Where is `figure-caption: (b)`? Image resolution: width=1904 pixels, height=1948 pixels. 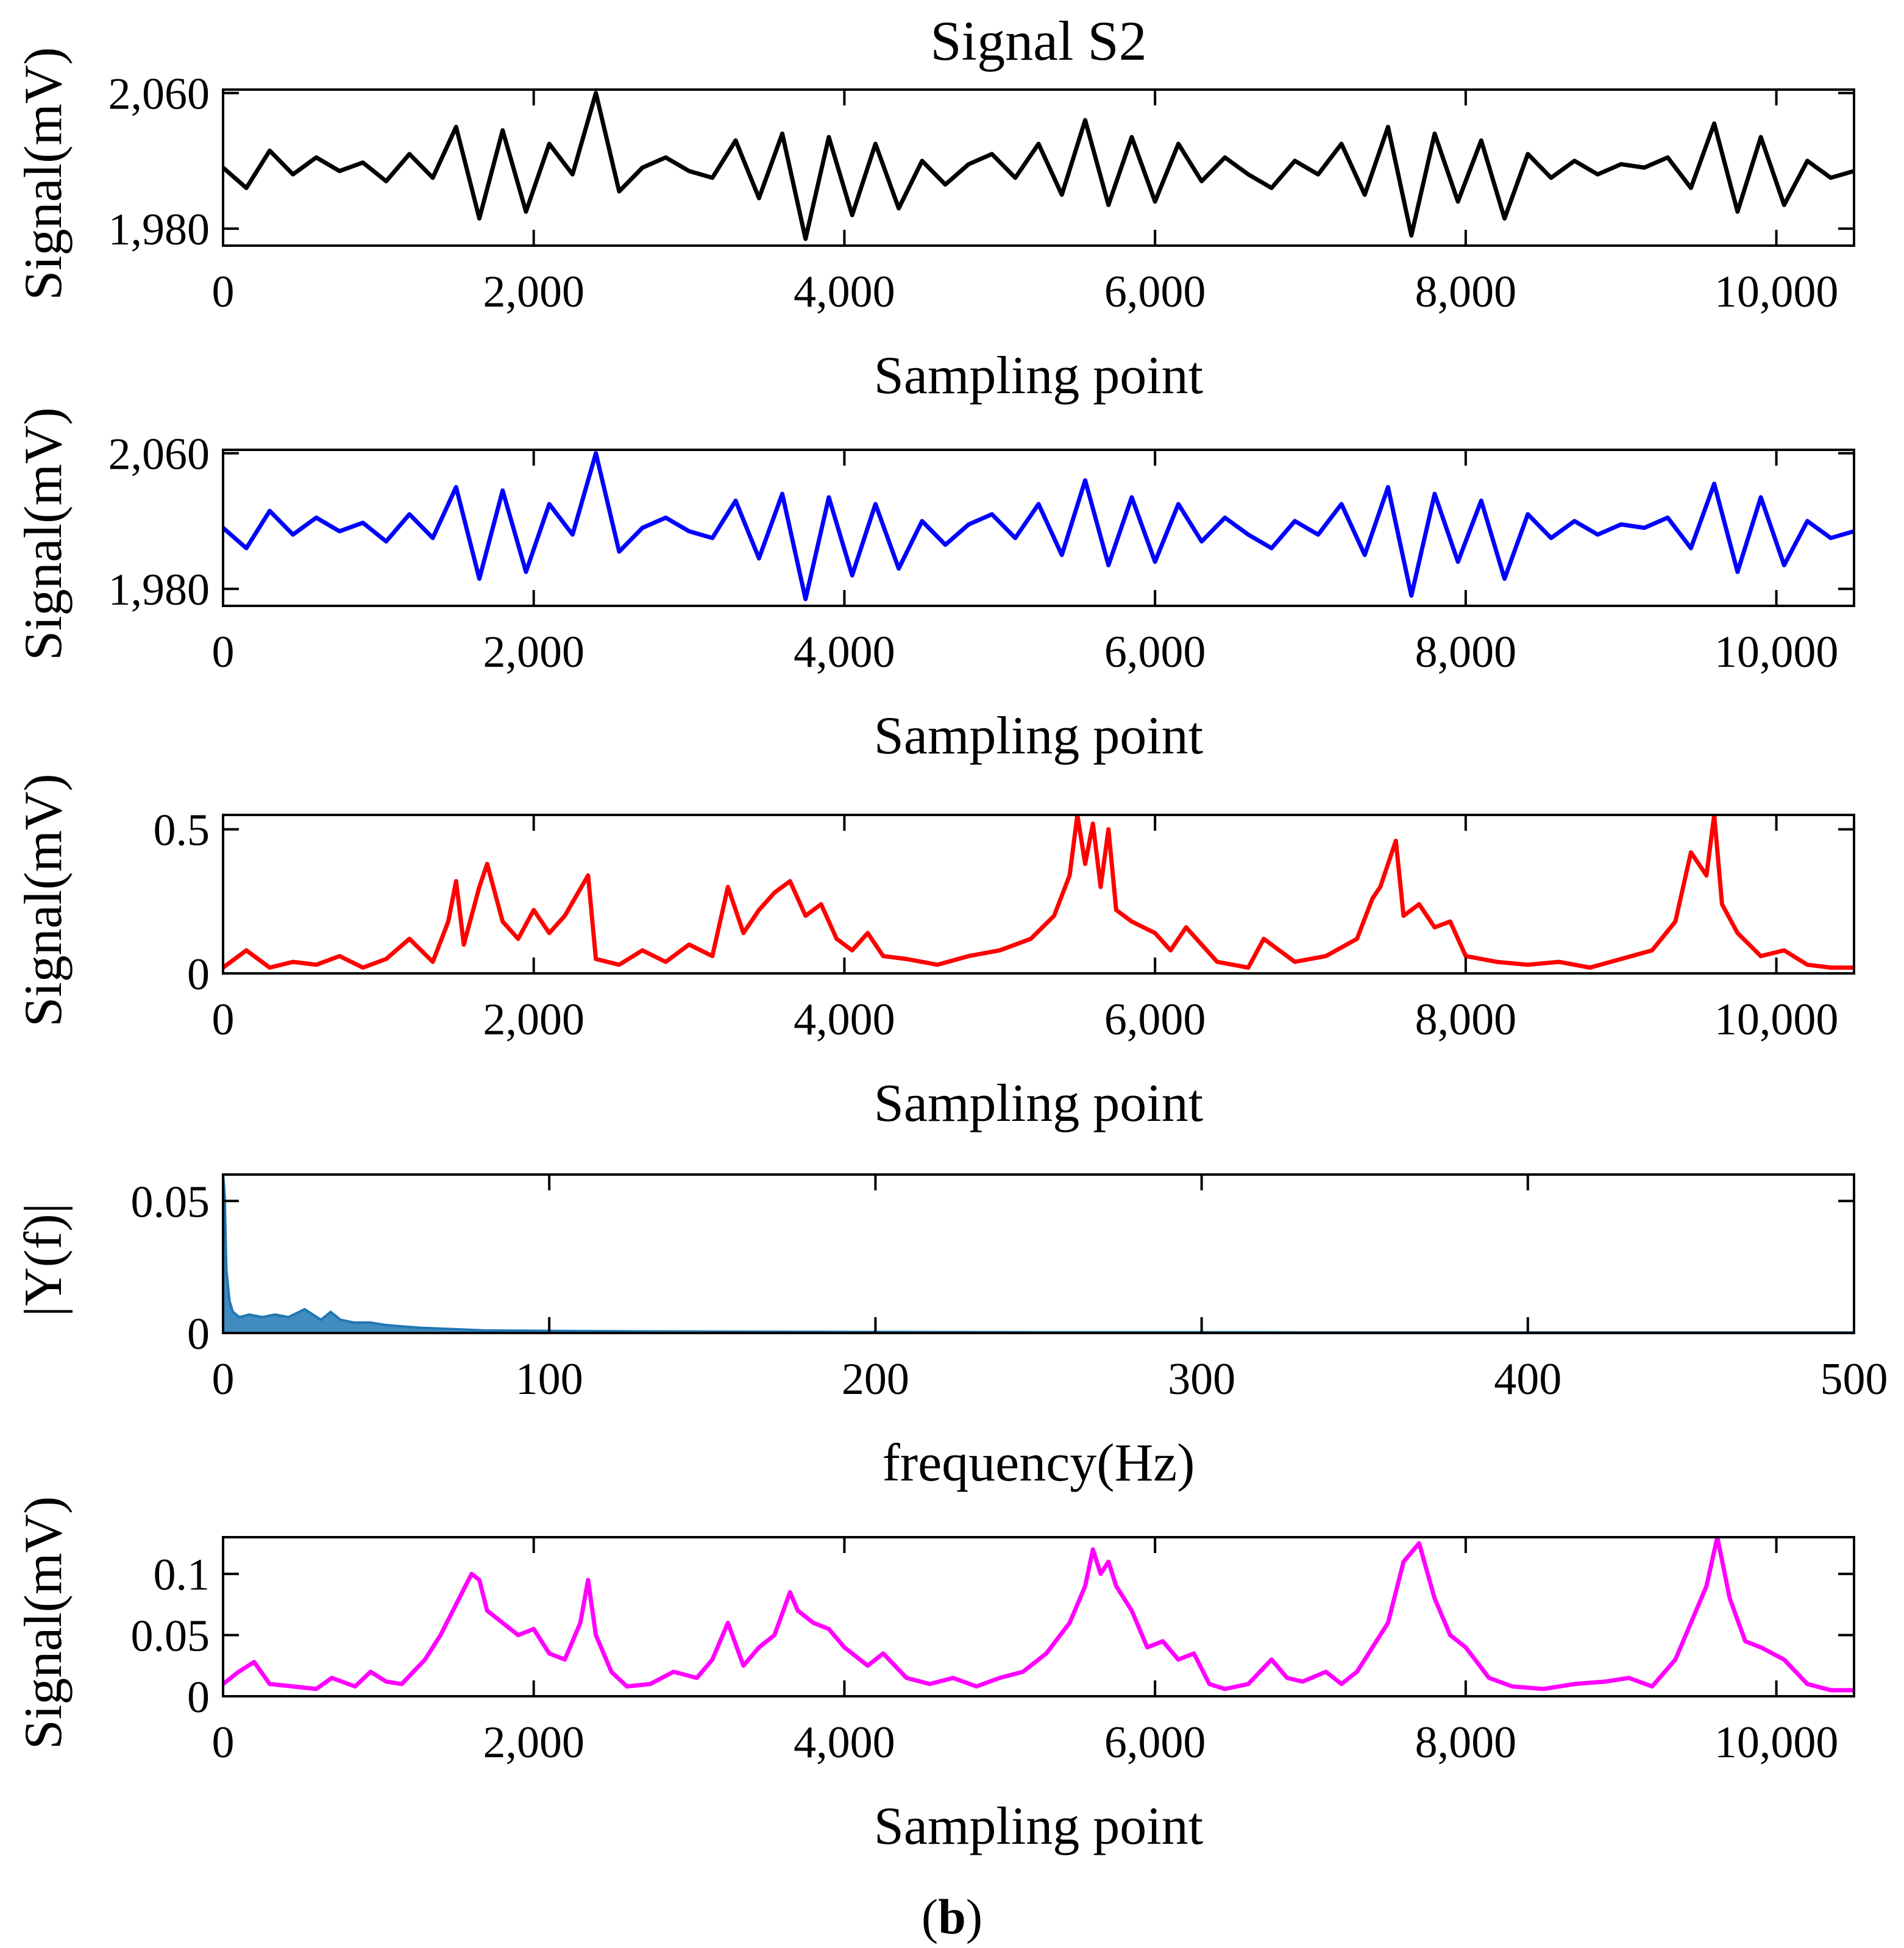
figure-caption: (b) is located at coordinates (952, 1917).